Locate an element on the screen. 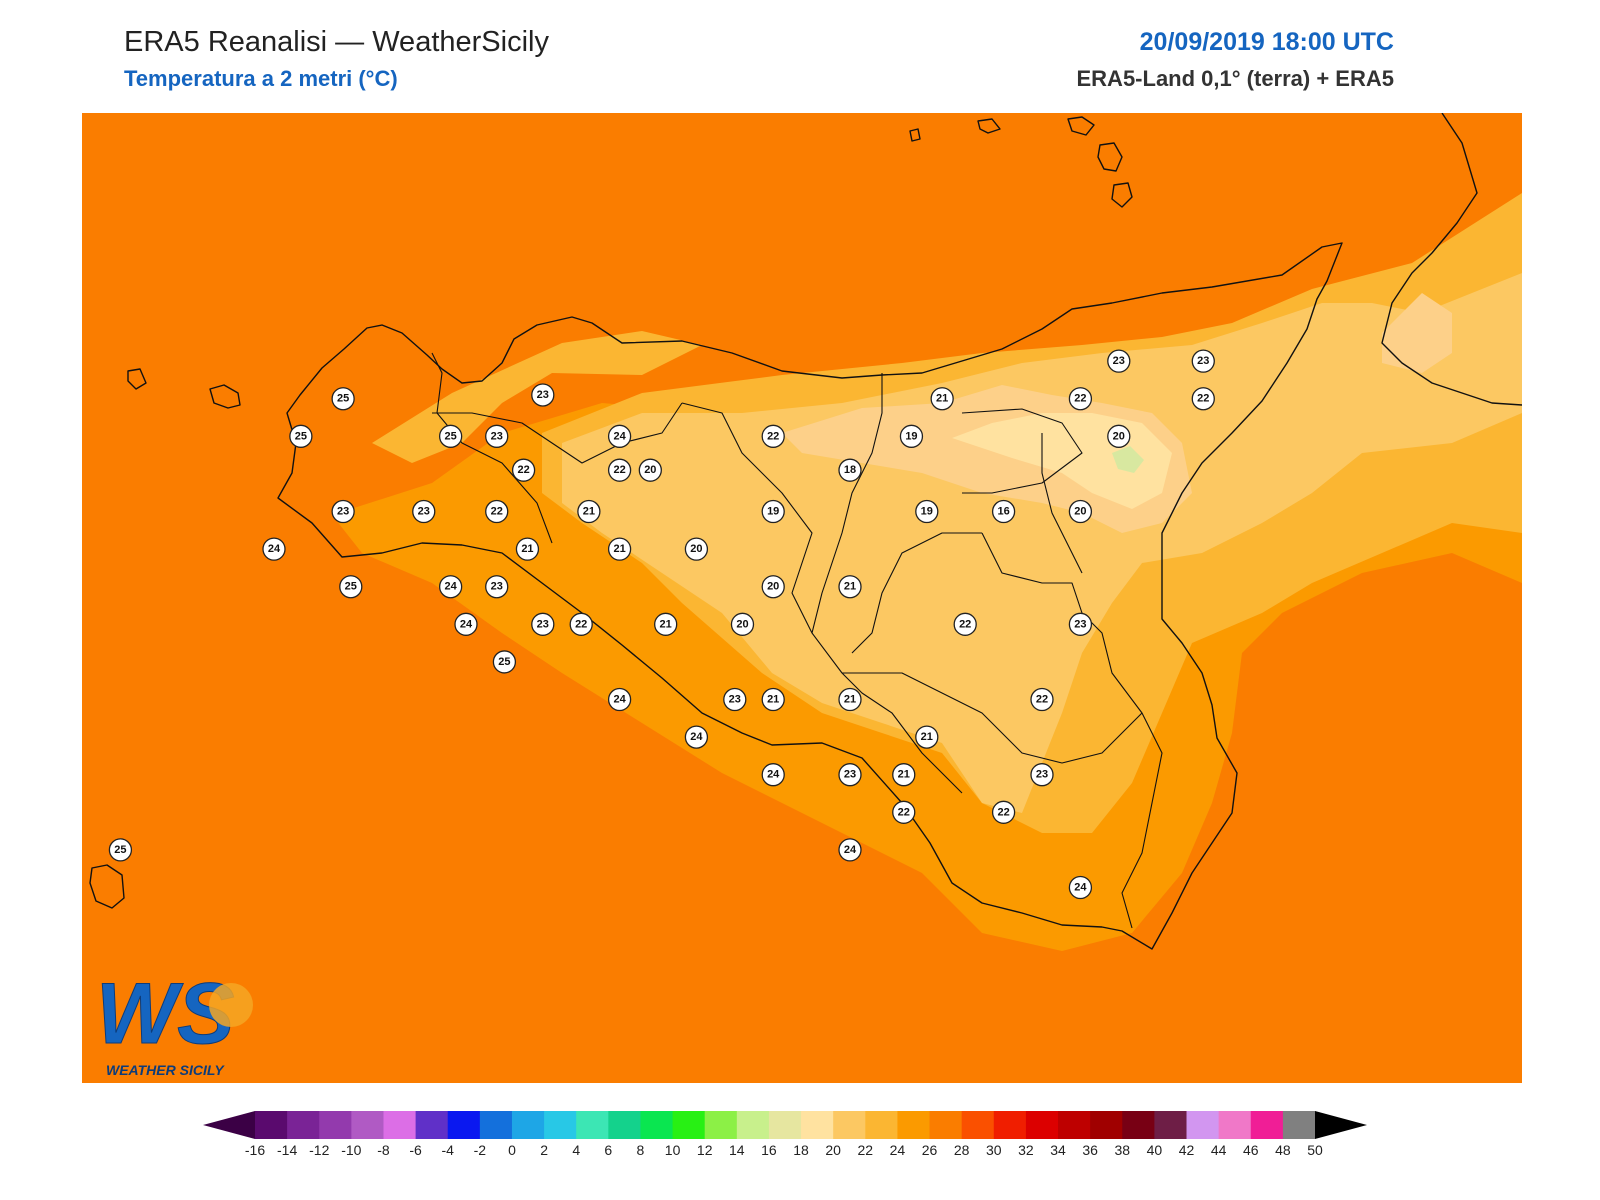  station-31: 24 is located at coordinates (450, 587).